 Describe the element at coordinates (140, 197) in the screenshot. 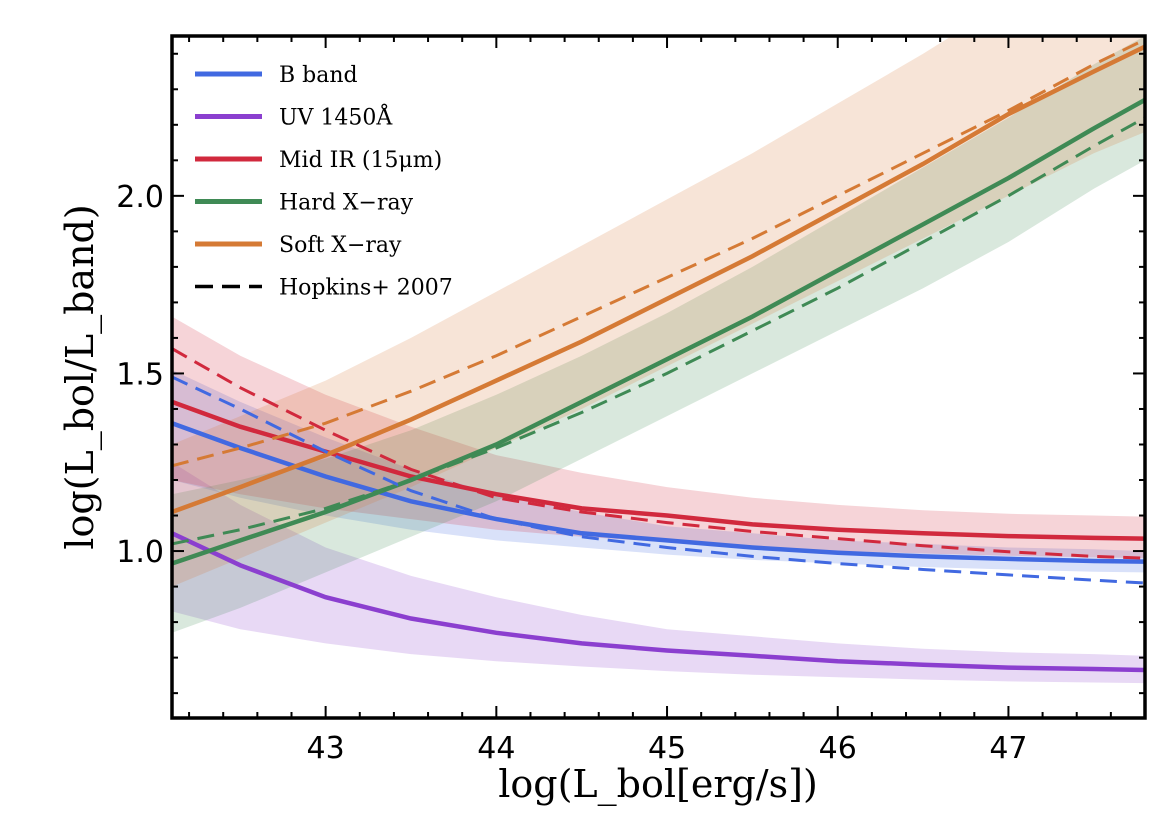

I see `y-tick-label: 2.0` at that location.